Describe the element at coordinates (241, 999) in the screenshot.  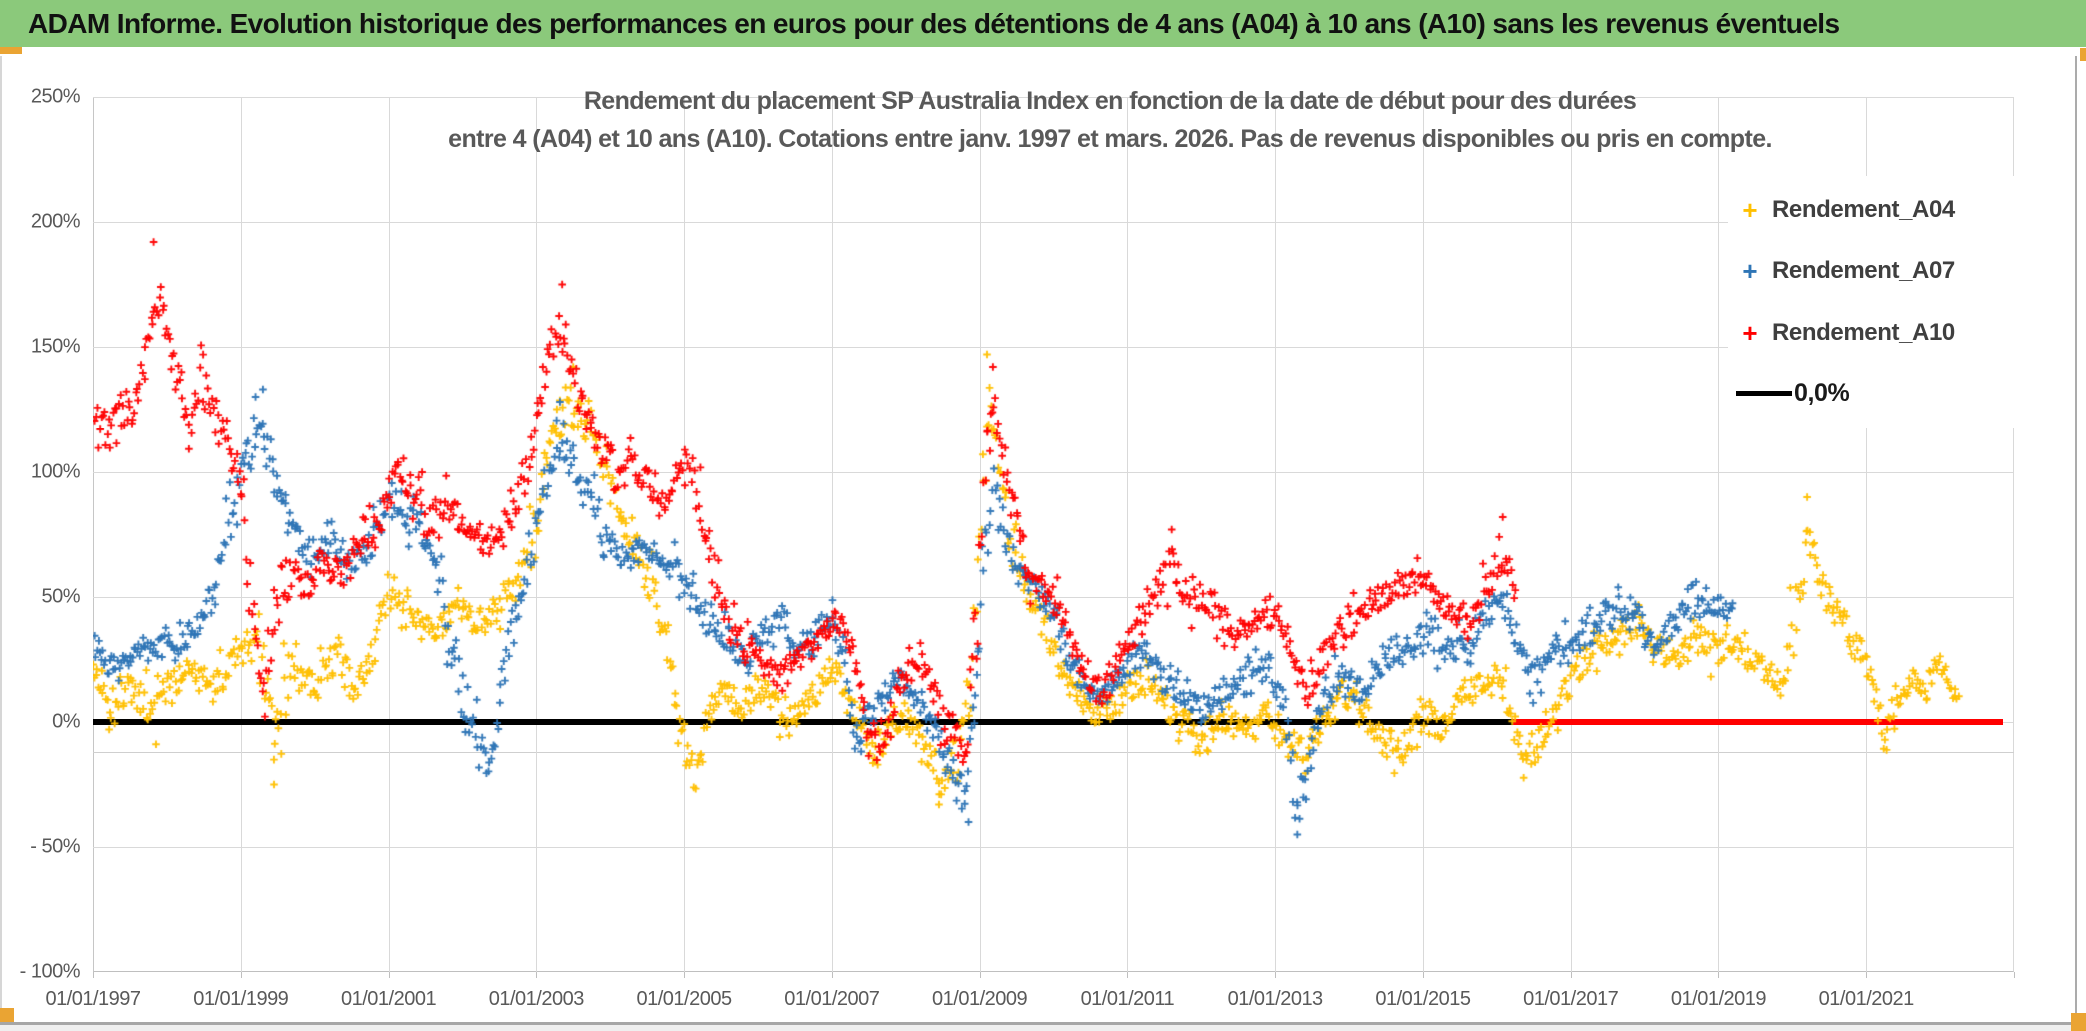
I see `x-tick-label: 01/01/1999` at that location.